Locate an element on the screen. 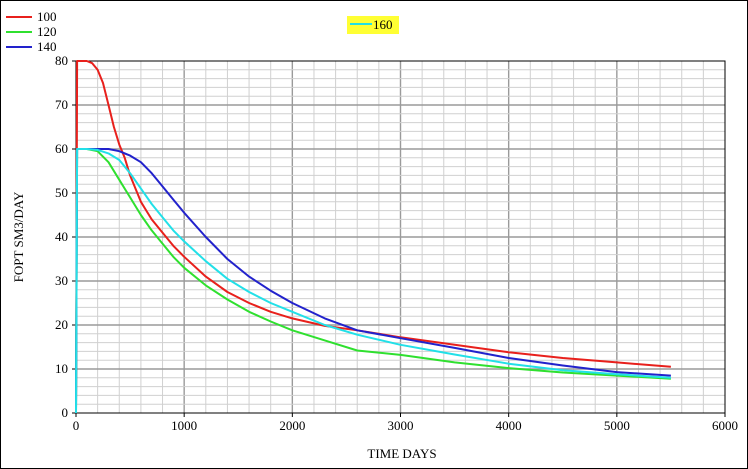  x-tick-label: 4000 is located at coordinates (509, 425).